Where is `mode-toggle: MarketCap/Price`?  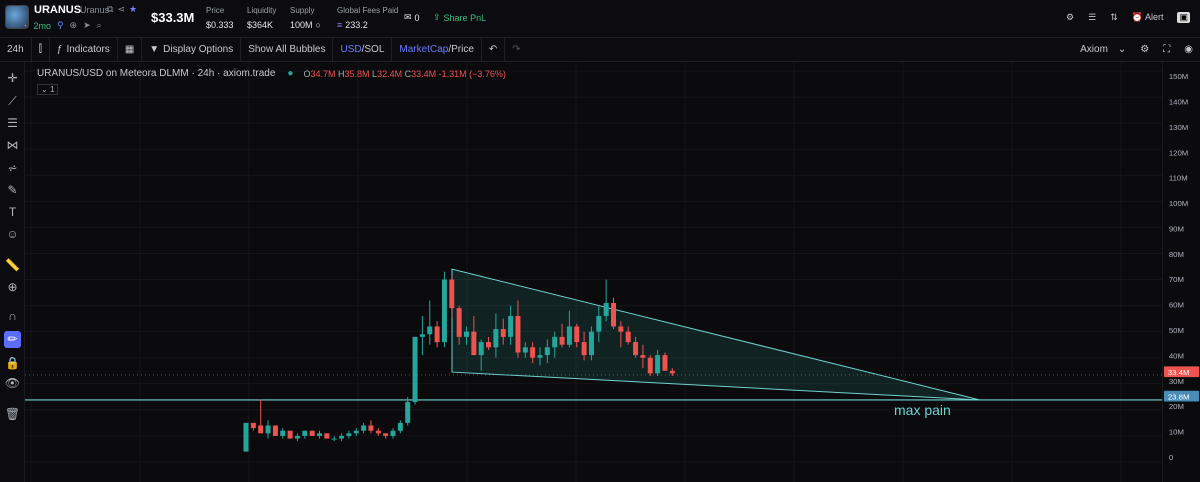
mode-toggle: MarketCap/Price is located at coordinates (437, 49).